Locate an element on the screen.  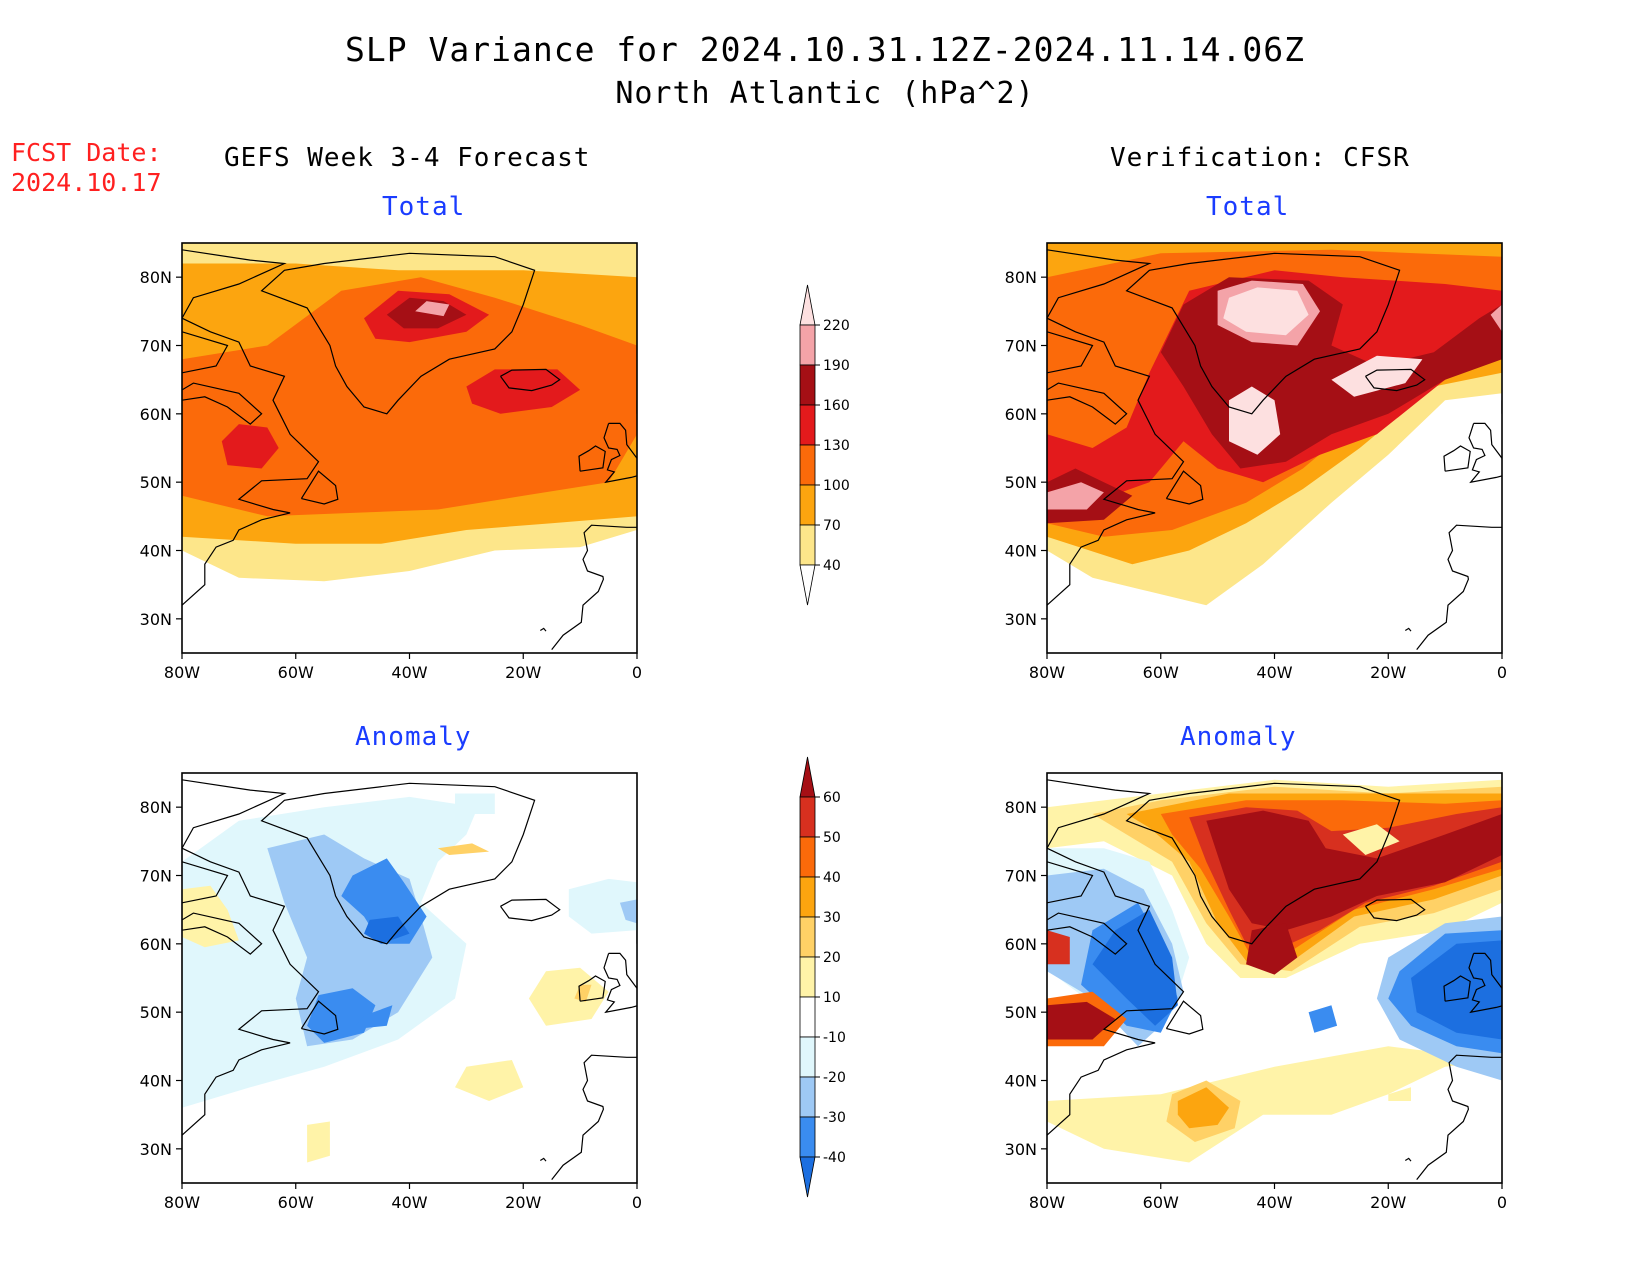
map-verification-anomaly: 80N 70N 60N 50N 40N 30N 80W 60W 40W 20W 0 is located at coordinates (1256, 992).